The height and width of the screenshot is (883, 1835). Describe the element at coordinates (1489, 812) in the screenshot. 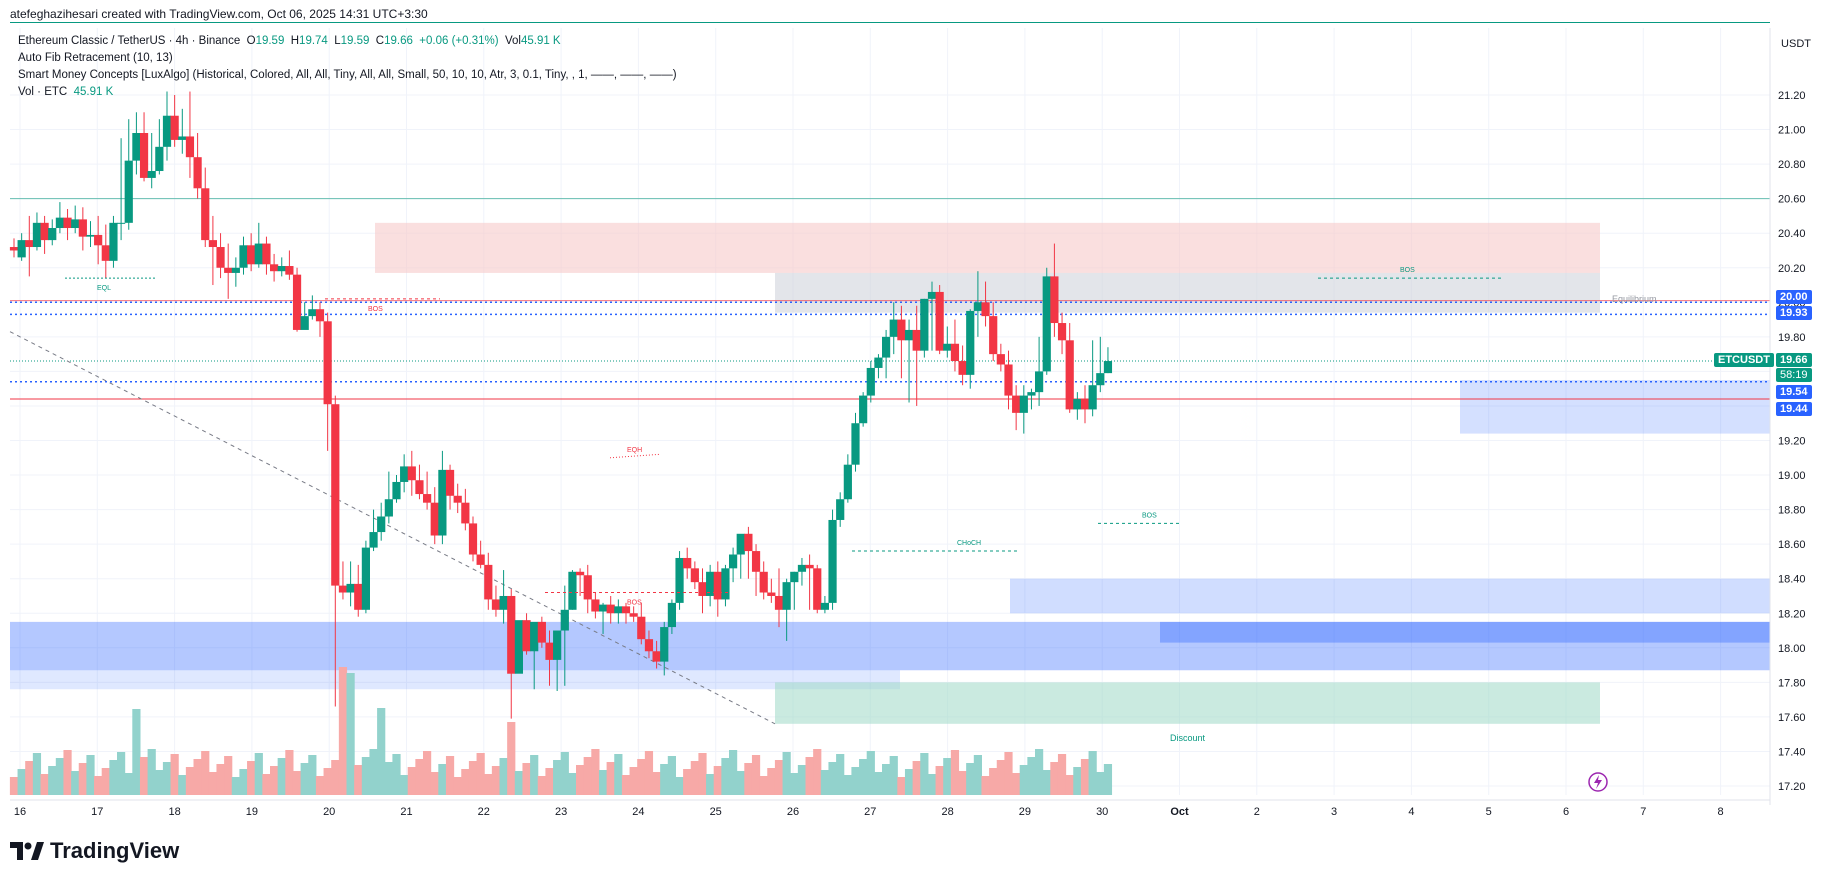

I see `x-tick-label: 5` at that location.